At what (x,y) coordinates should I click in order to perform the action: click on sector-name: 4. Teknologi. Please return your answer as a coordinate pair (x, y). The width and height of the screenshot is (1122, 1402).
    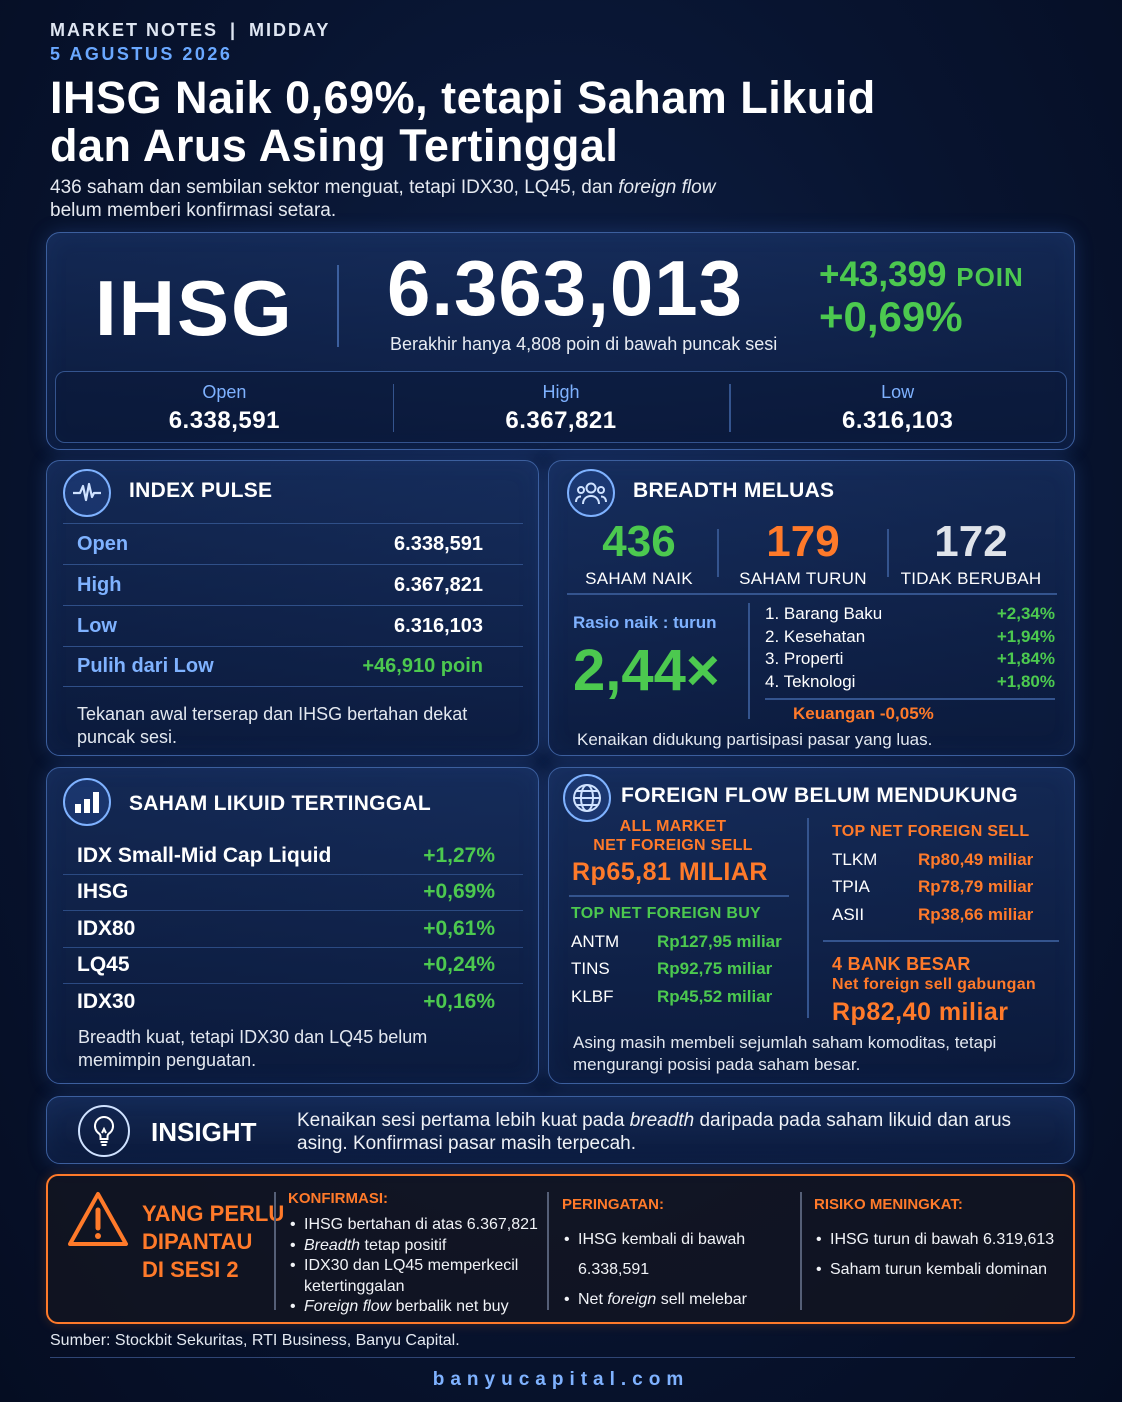
    Looking at the image, I should click on (810, 681).